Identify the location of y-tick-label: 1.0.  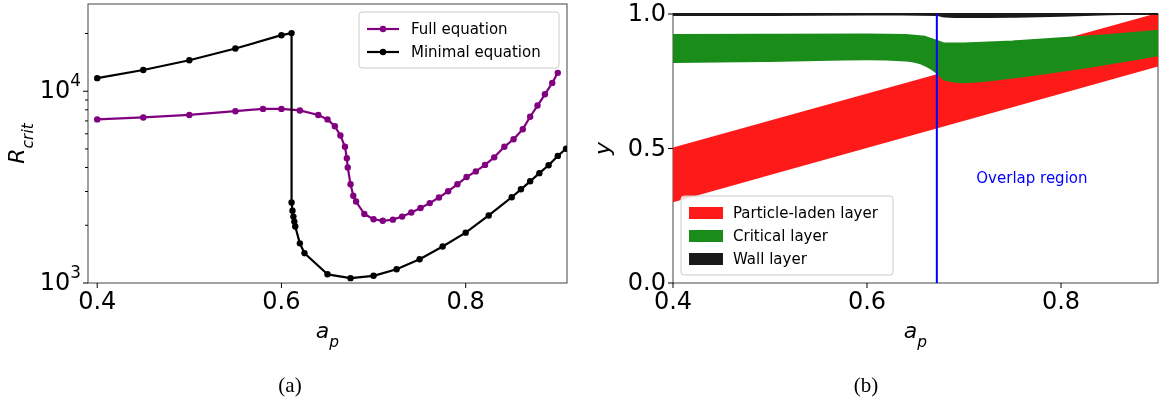
(646, 13).